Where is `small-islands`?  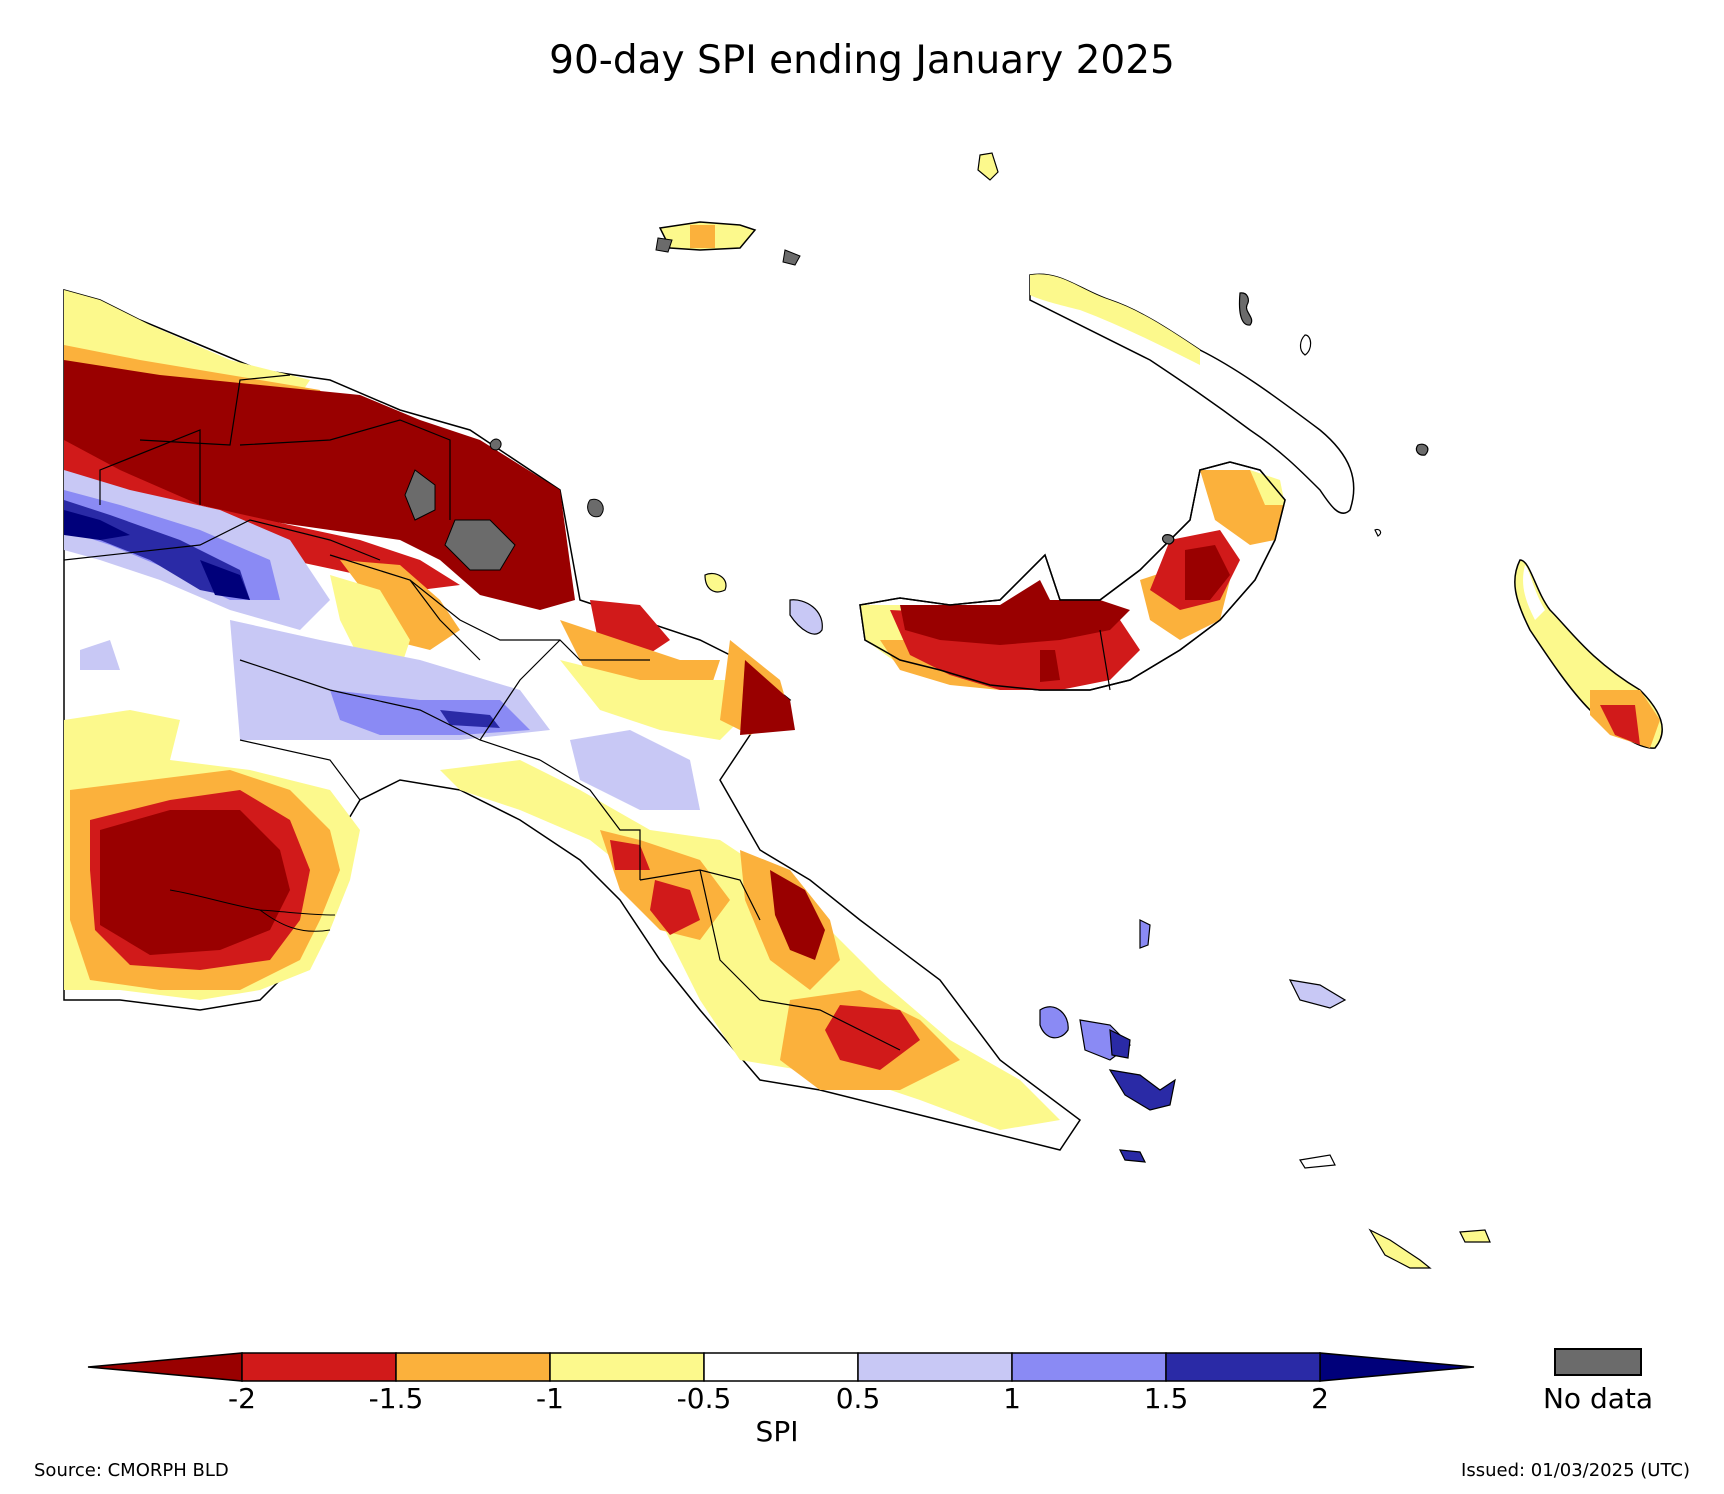 small-islands is located at coordinates (1066, 393).